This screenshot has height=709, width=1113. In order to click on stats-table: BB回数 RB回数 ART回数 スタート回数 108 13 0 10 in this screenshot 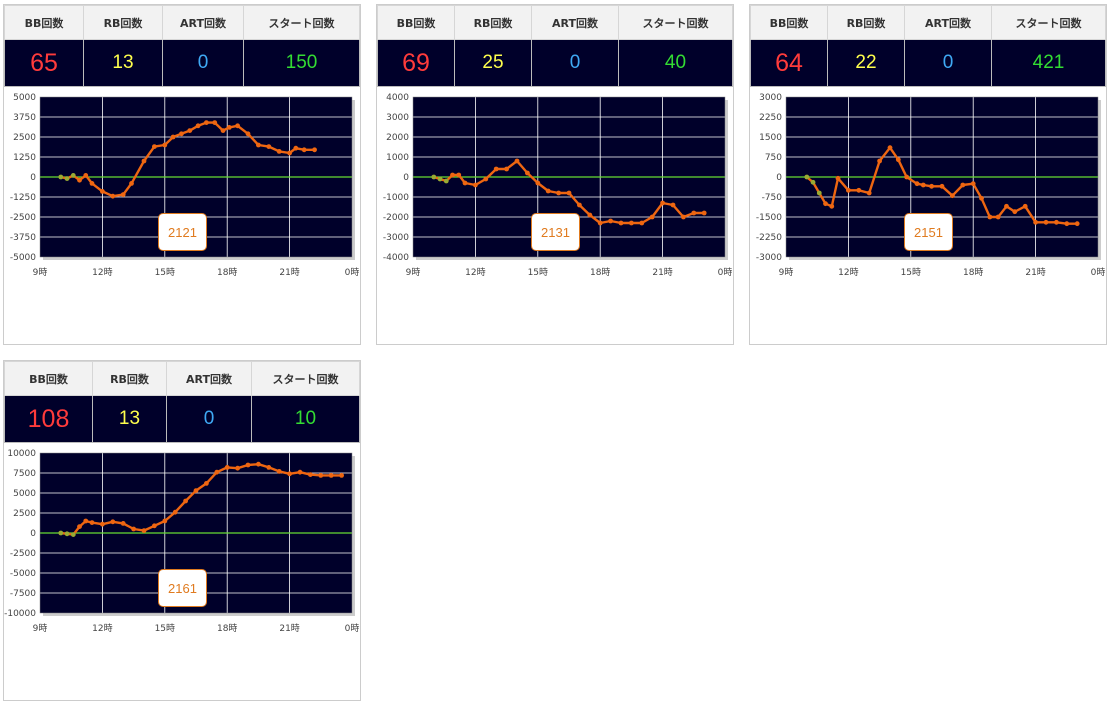, I will do `click(182, 402)`.